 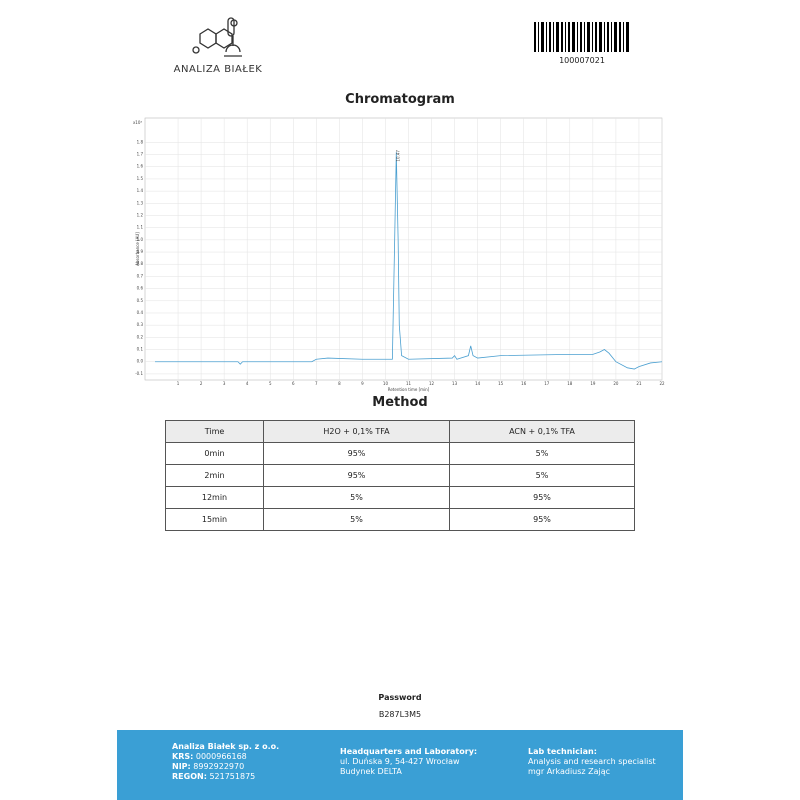 I want to click on label: REGON:, so click(x=189, y=776).